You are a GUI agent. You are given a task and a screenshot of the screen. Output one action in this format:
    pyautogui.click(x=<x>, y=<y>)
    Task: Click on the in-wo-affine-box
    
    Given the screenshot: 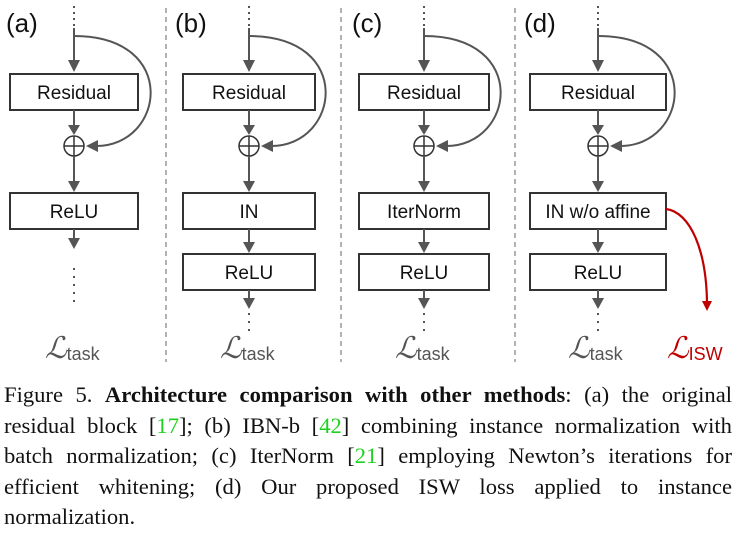 What is the action you would take?
    pyautogui.click(x=598, y=211)
    